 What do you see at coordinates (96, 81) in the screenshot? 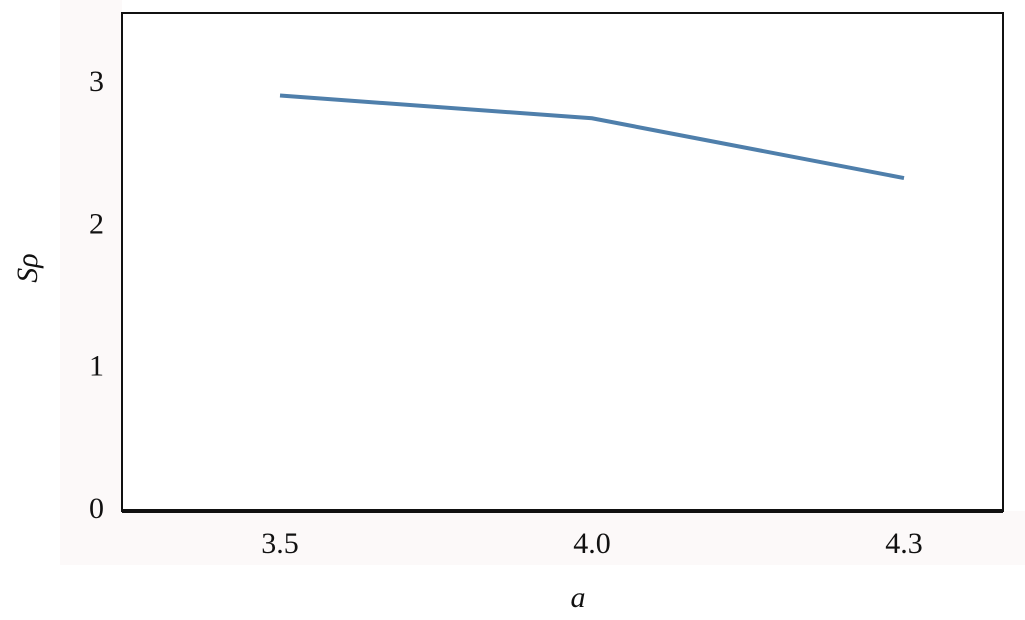
I see `y-tick-label: 3` at bounding box center [96, 81].